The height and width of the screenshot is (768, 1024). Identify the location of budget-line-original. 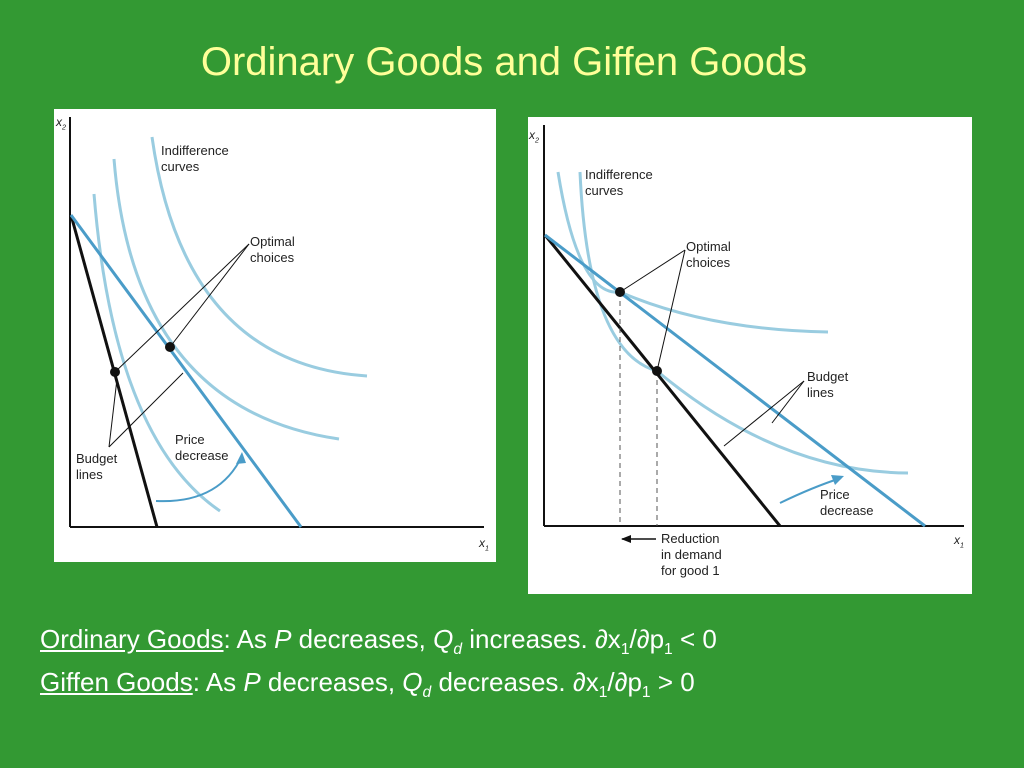
(662, 380).